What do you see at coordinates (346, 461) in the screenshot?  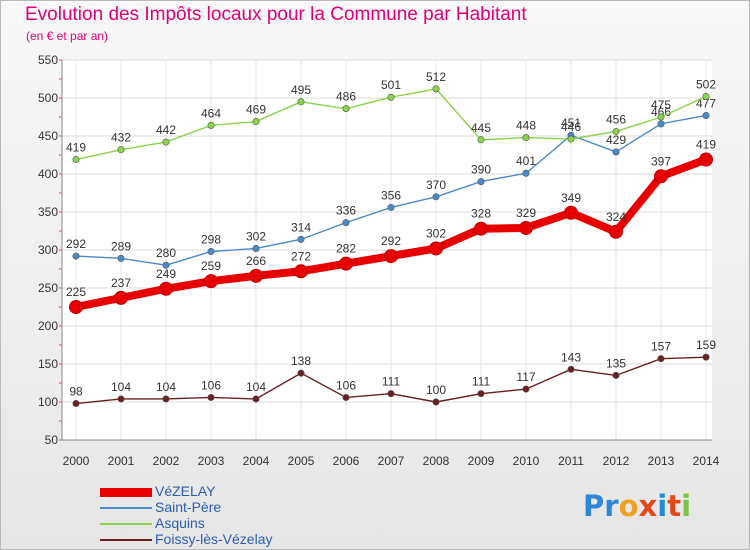 I see `x-tick-label: 2006` at bounding box center [346, 461].